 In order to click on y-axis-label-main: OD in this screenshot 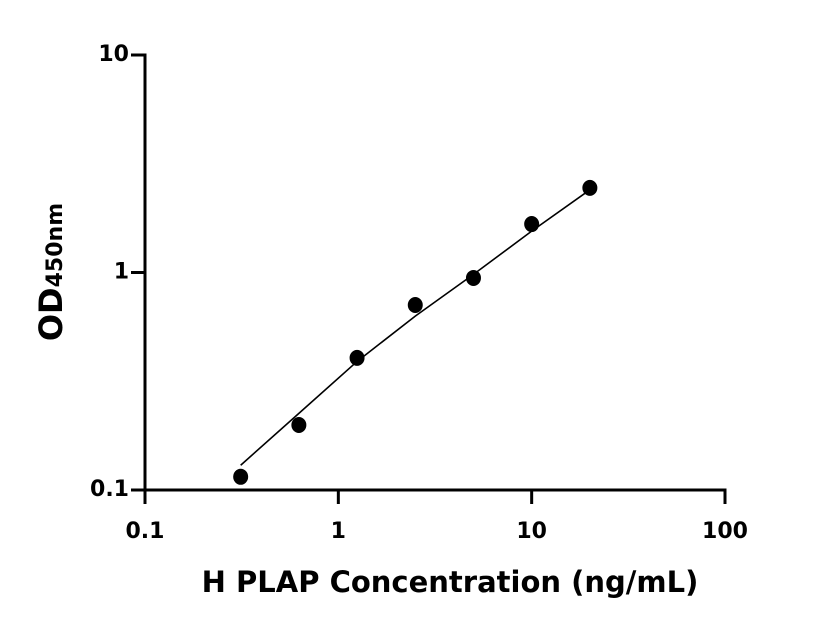, I will do `click(51, 314)`.